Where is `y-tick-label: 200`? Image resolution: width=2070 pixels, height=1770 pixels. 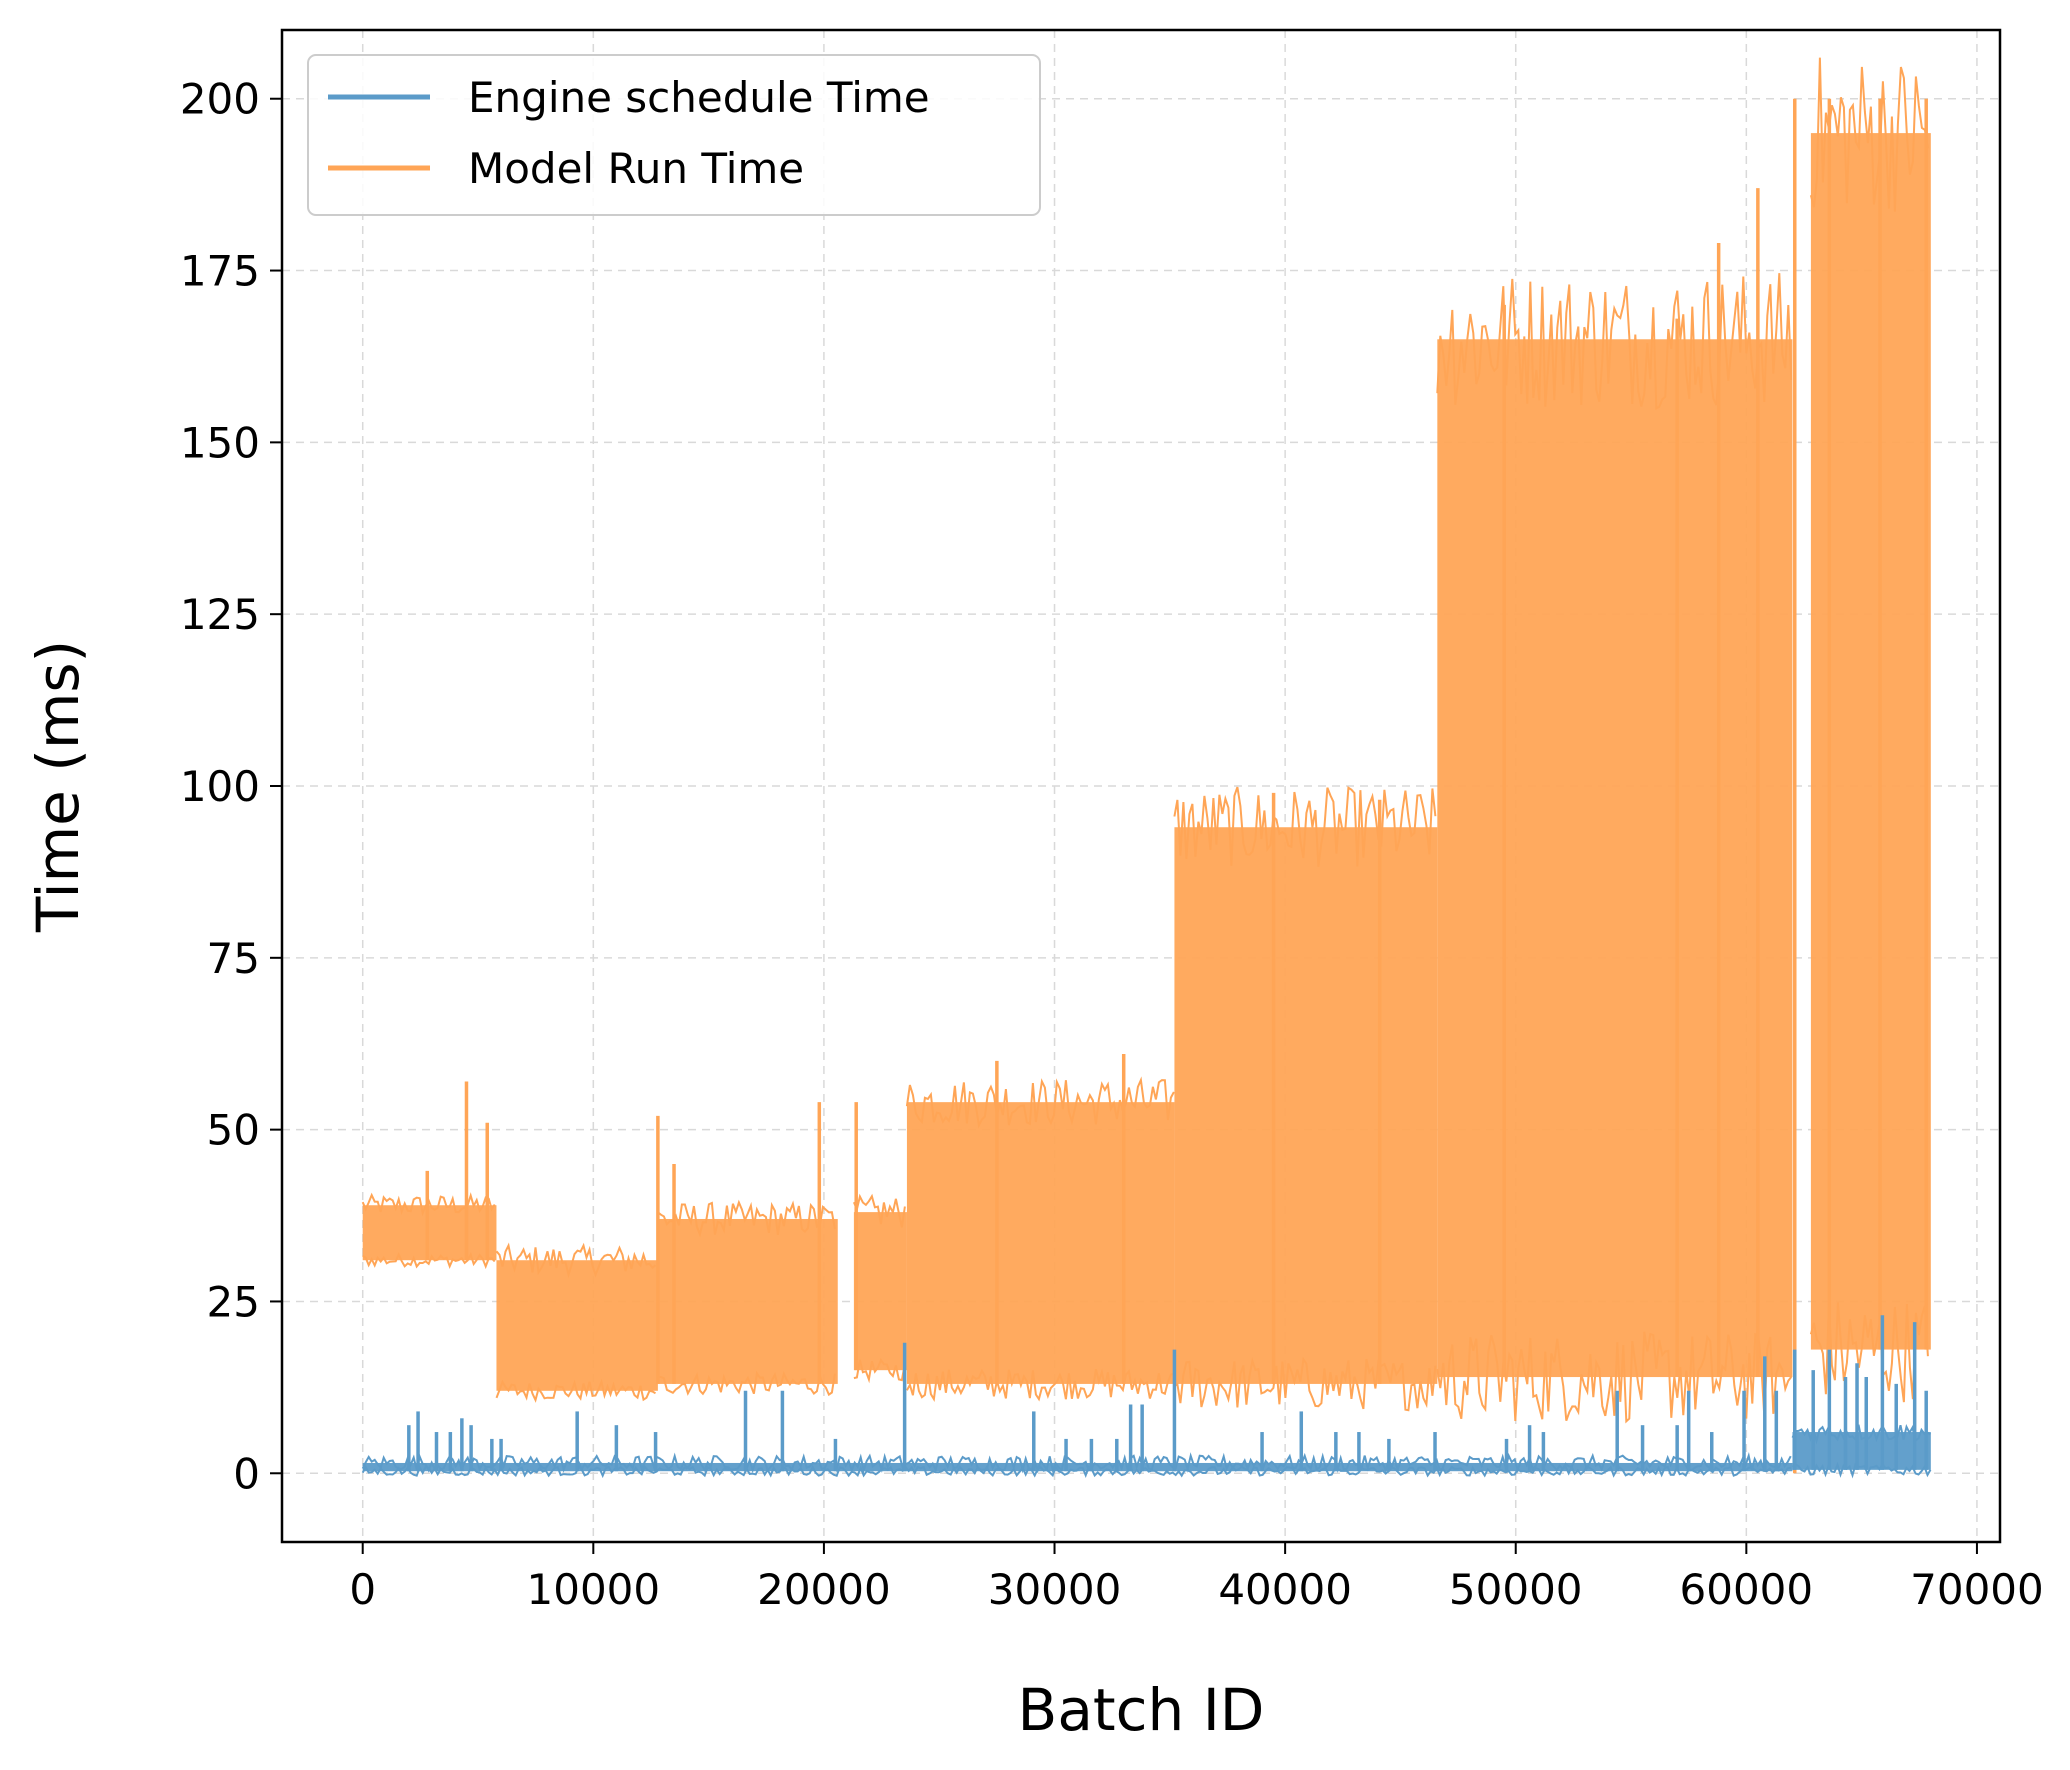 y-tick-label: 200 is located at coordinates (220, 99).